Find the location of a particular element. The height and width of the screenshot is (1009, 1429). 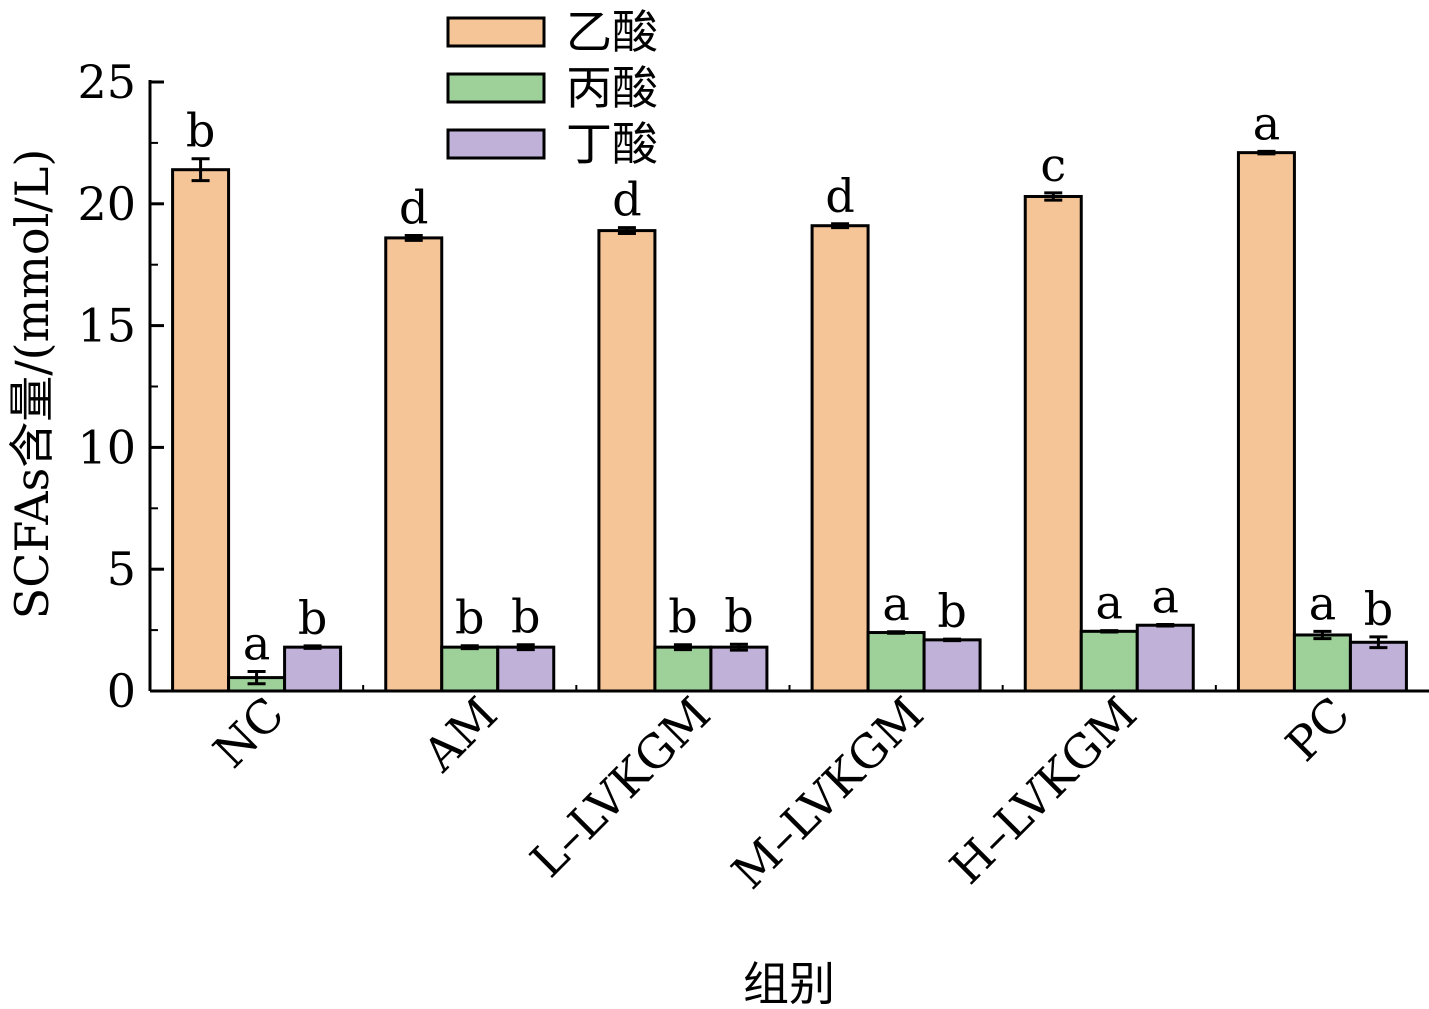

y-tick-label: 5 is located at coordinates (121, 569).